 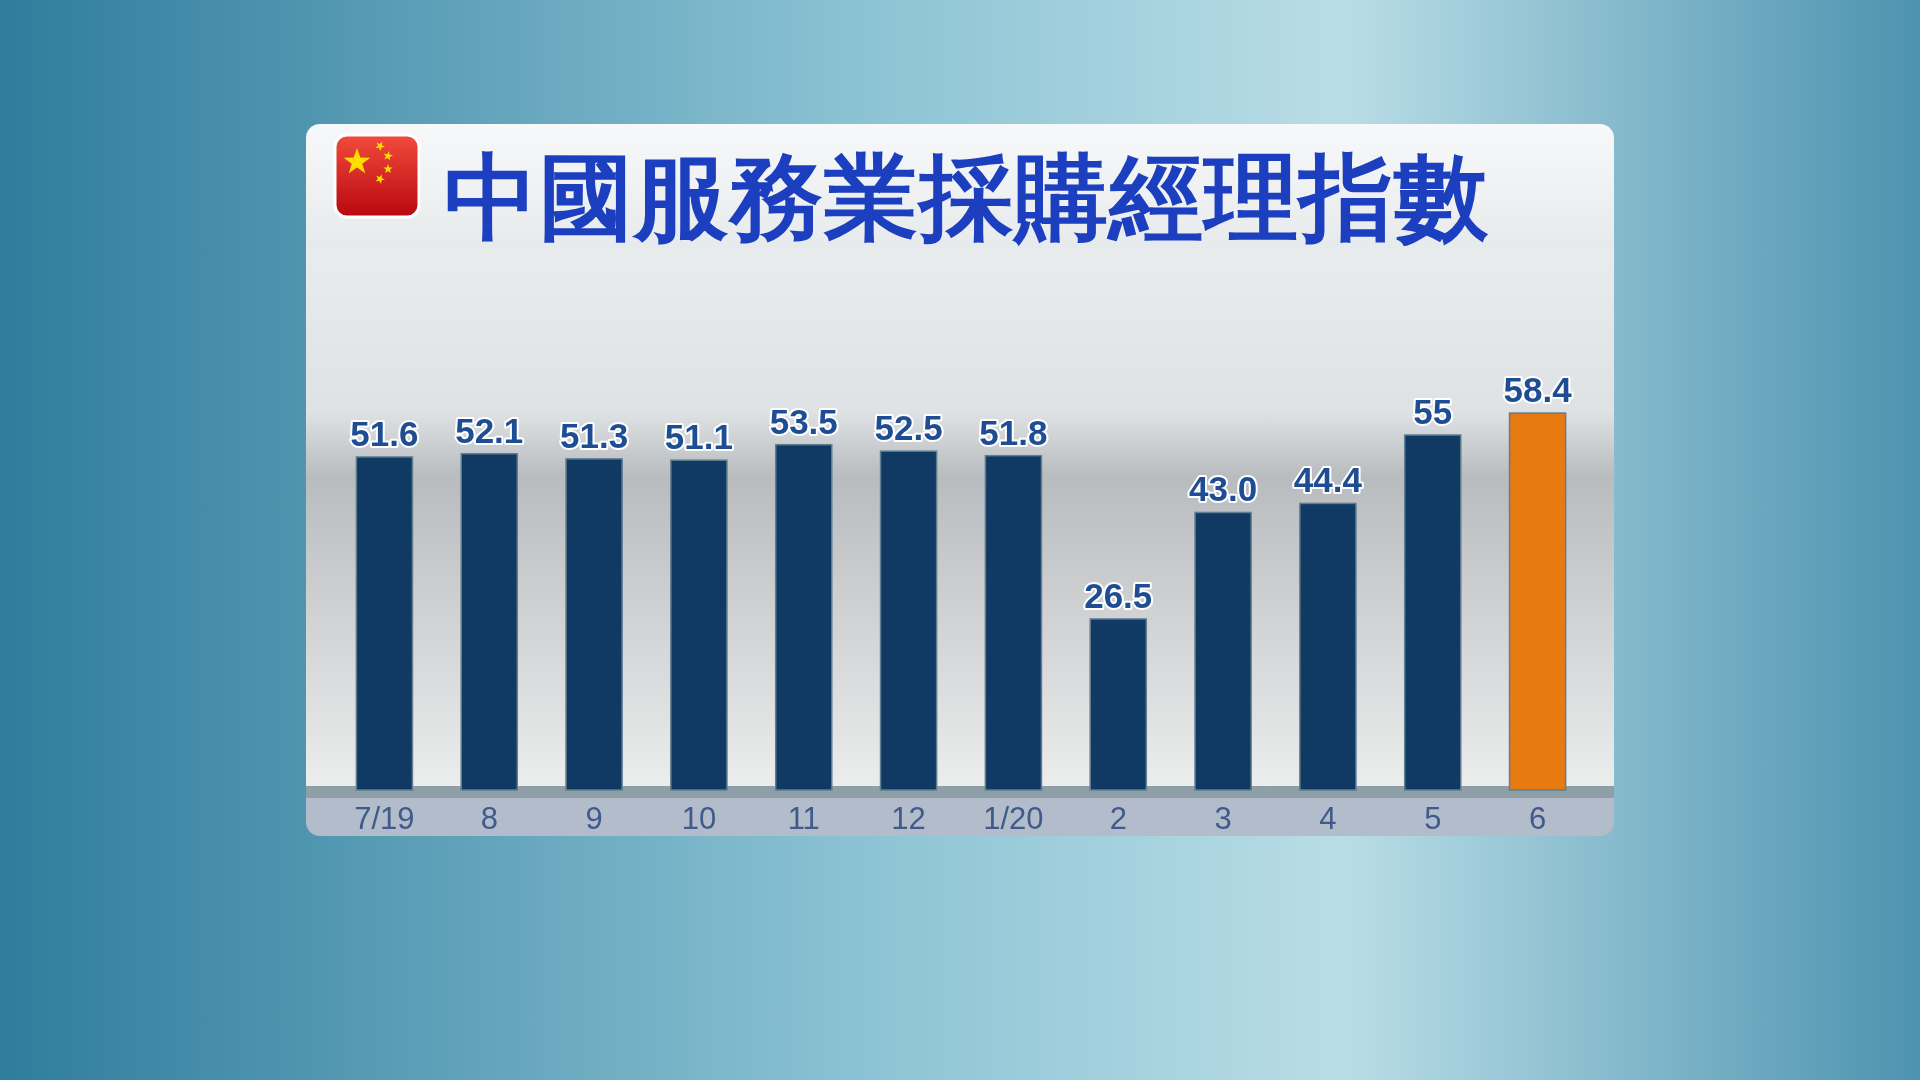 What do you see at coordinates (594, 818) in the screenshot?
I see `x-tick-label: 9` at bounding box center [594, 818].